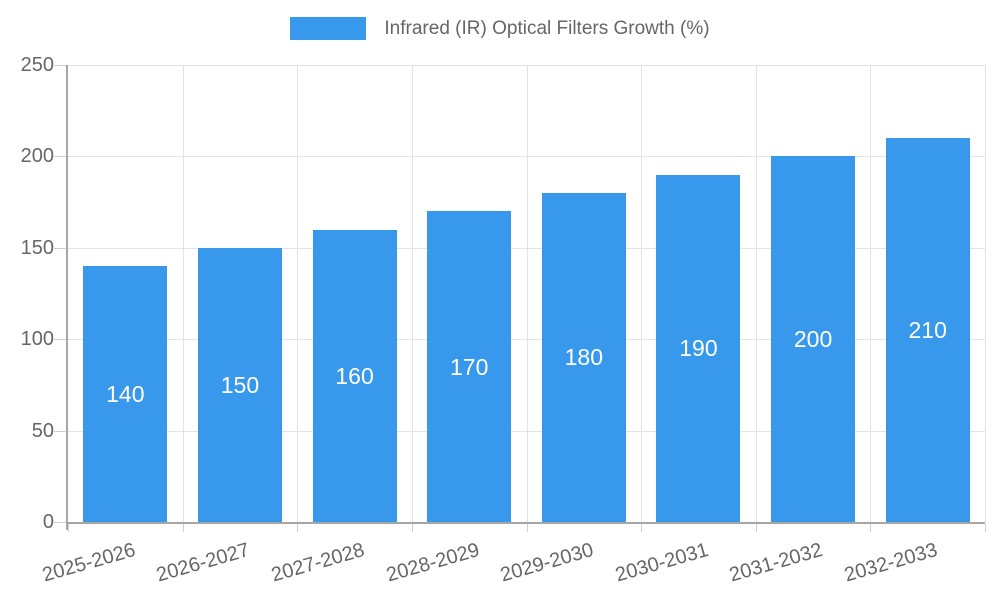  What do you see at coordinates (88, 562) in the screenshot?
I see `x-tick-label: 2025-2026` at bounding box center [88, 562].